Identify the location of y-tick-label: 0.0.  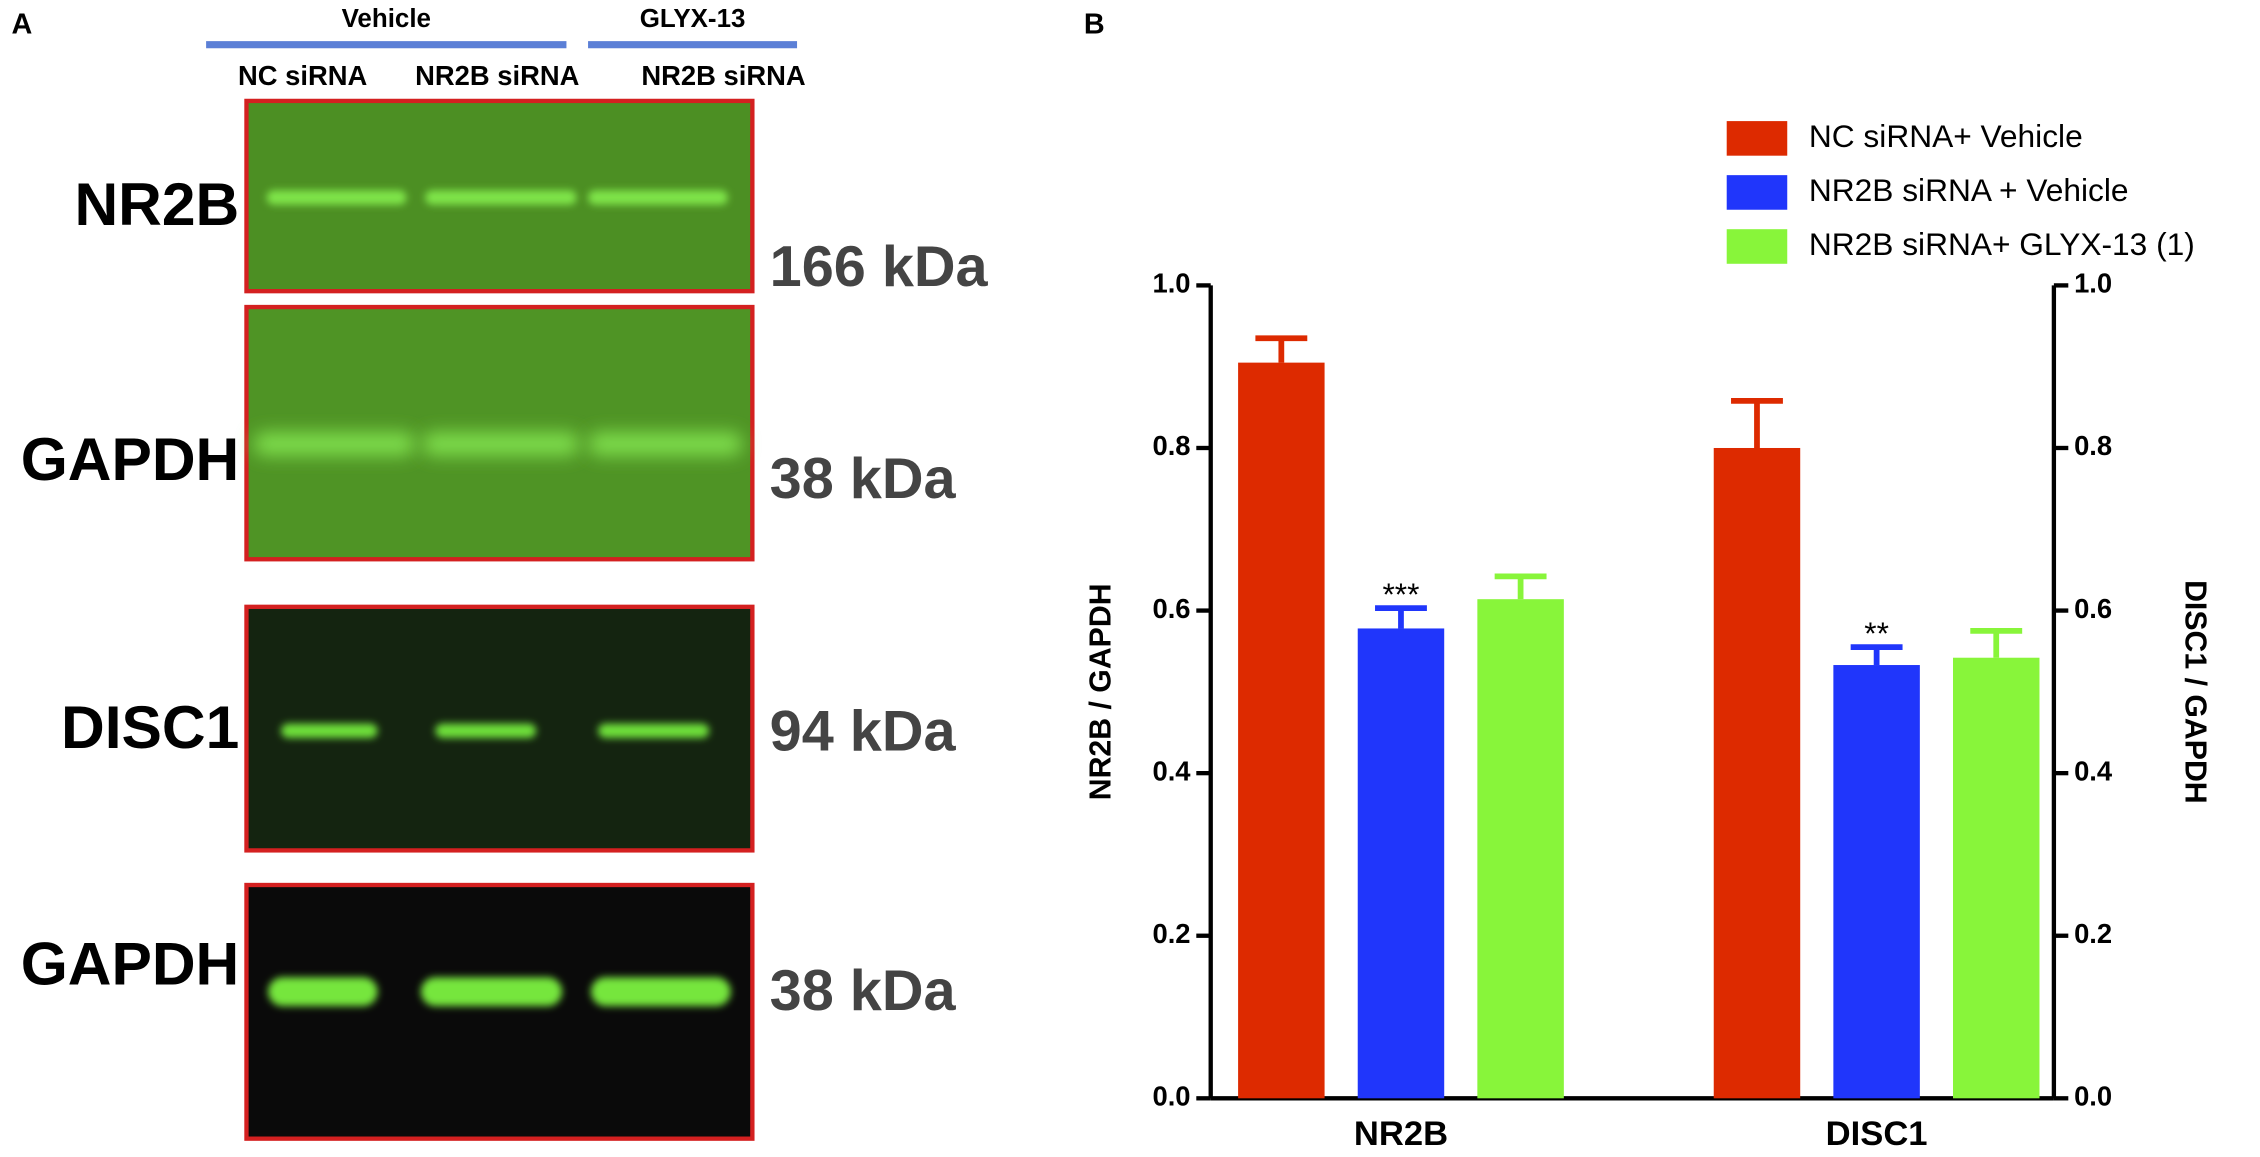
(1171, 1096).